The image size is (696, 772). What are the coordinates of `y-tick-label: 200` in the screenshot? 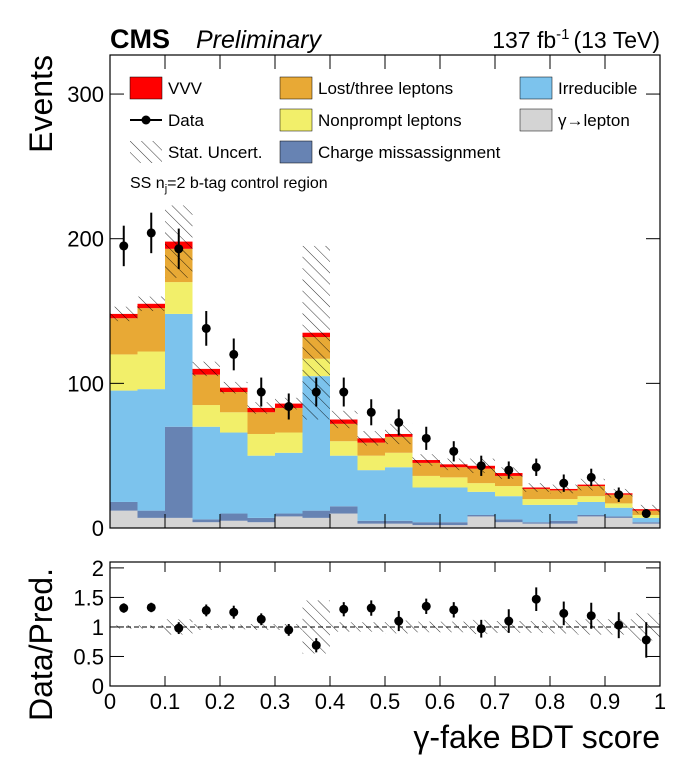 It's located at (85, 239).